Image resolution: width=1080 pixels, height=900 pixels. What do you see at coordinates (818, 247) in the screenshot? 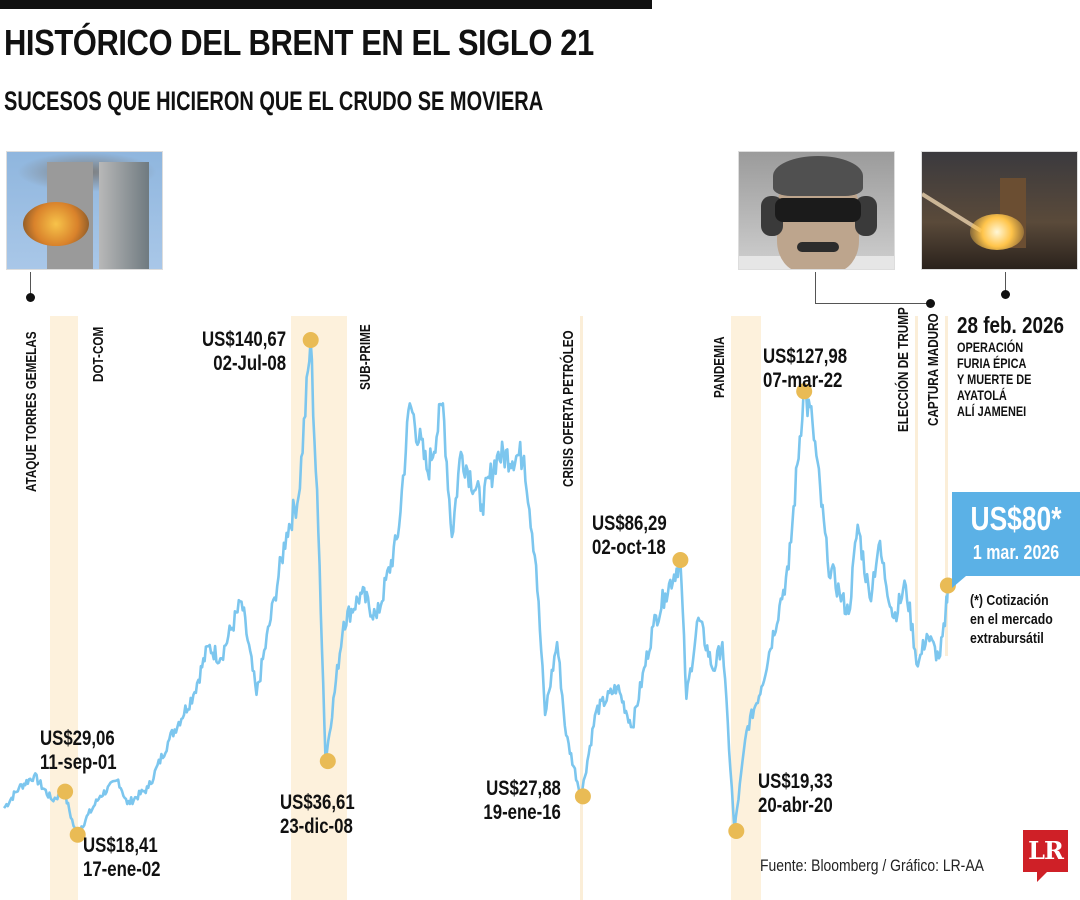
I see `moustache-shape` at bounding box center [818, 247].